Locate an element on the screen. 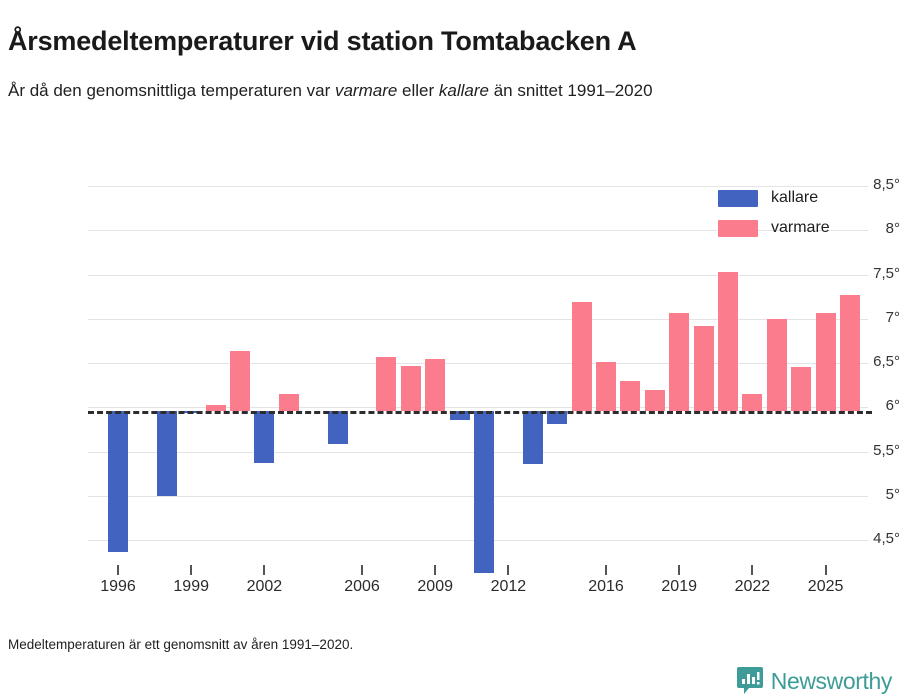  bar-2016 is located at coordinates (606, 386).